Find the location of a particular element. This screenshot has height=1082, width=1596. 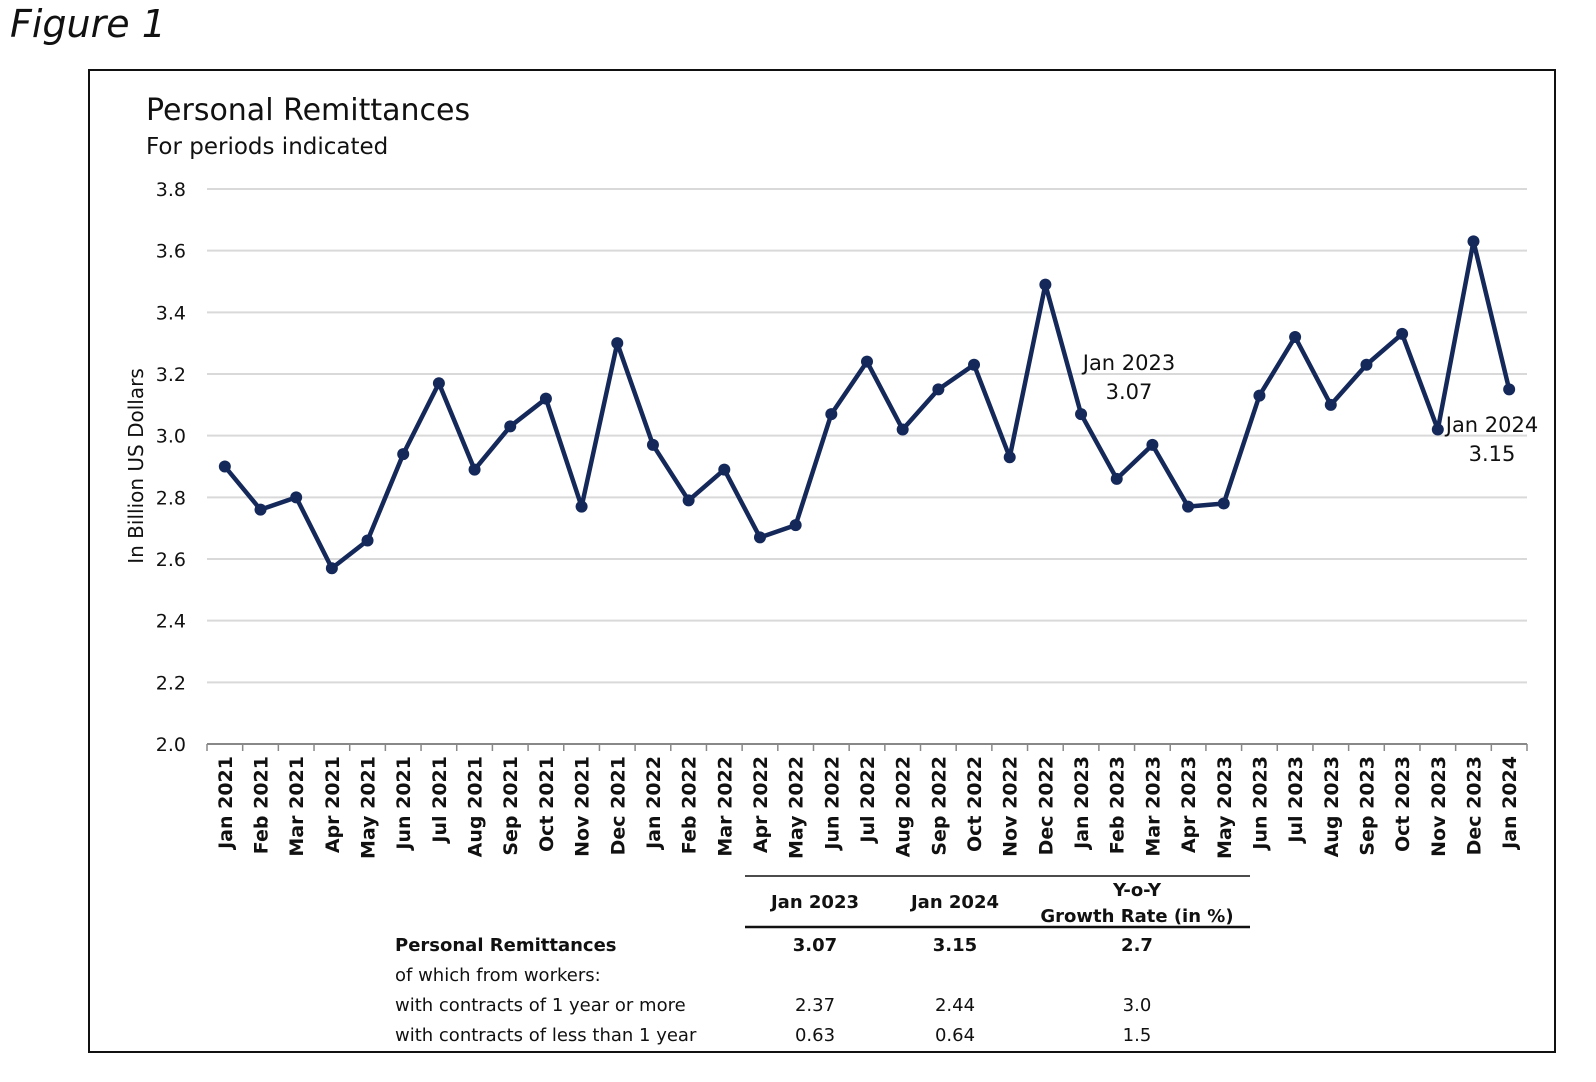

x-tick-label: Sep 2021 is located at coordinates (511, 806).